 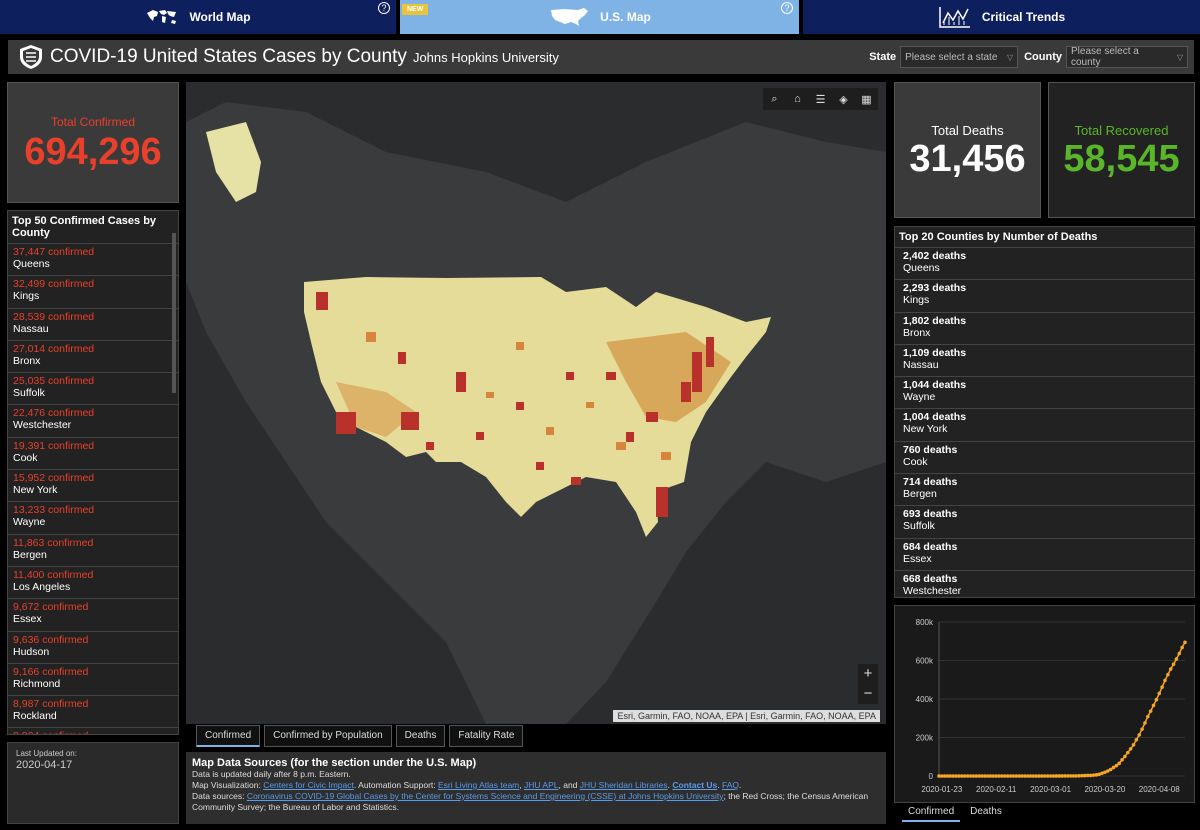 What do you see at coordinates (308, 785) in the screenshot?
I see `civic-impact-link: Centers for Civic Impact` at bounding box center [308, 785].